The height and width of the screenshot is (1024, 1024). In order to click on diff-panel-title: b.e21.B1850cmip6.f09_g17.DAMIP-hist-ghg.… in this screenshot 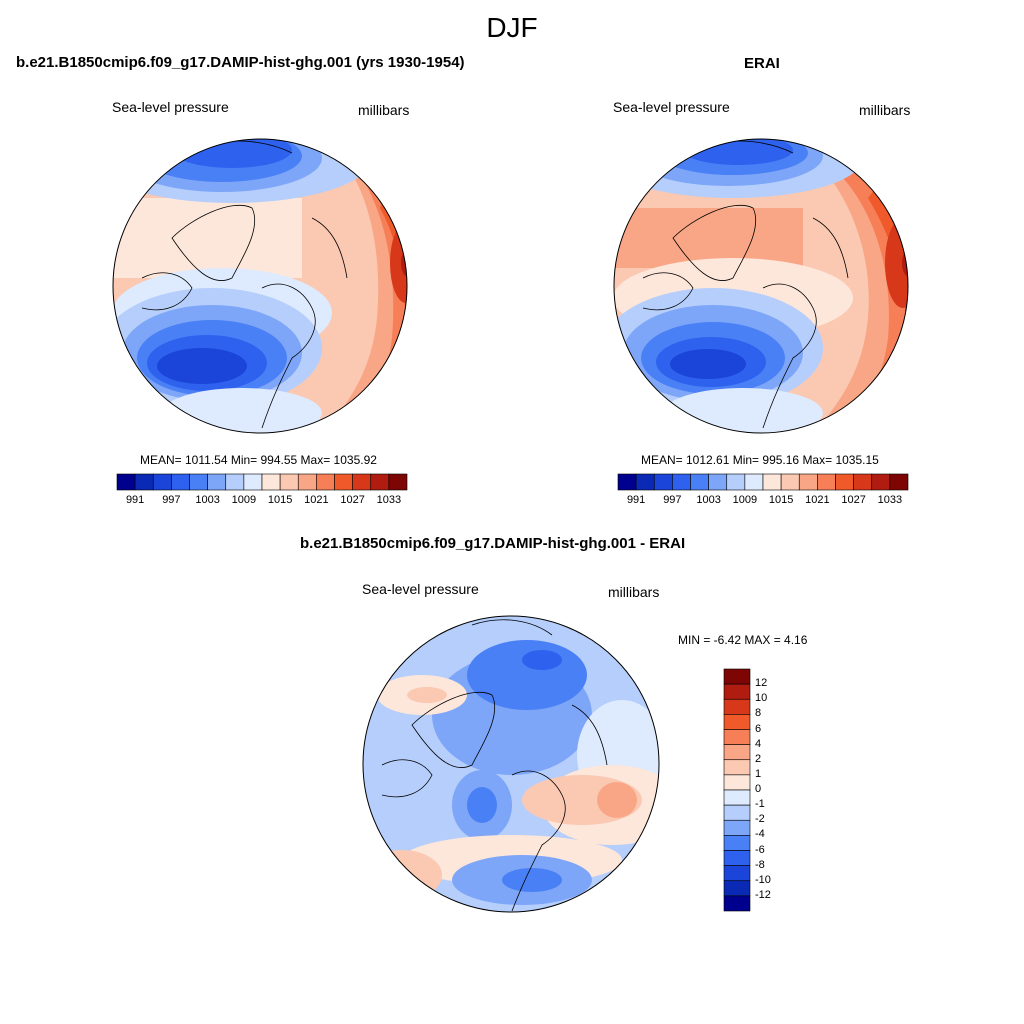, I will do `click(493, 543)`.